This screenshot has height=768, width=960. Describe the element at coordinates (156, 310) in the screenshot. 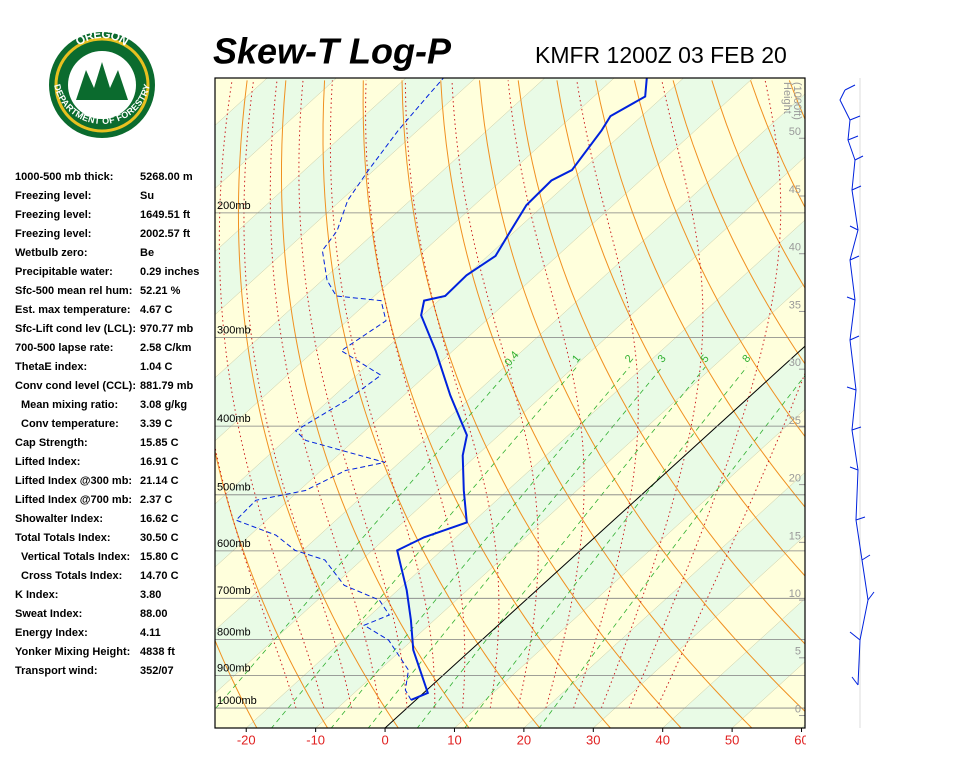

I see `index-value: 4.67 C` at that location.